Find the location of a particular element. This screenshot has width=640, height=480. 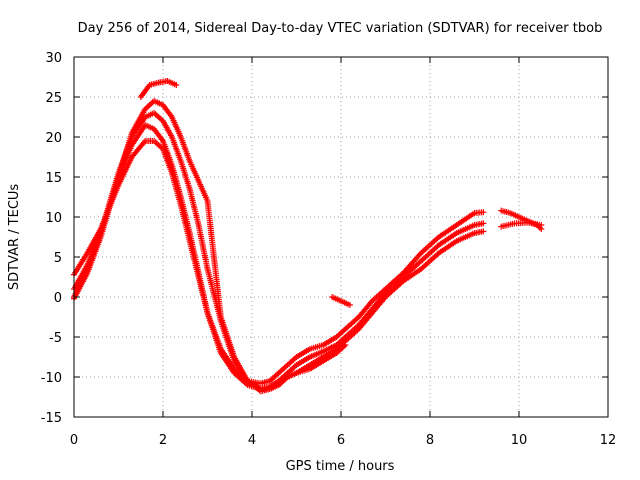

x-tick-label: 10 is located at coordinates (519, 440).